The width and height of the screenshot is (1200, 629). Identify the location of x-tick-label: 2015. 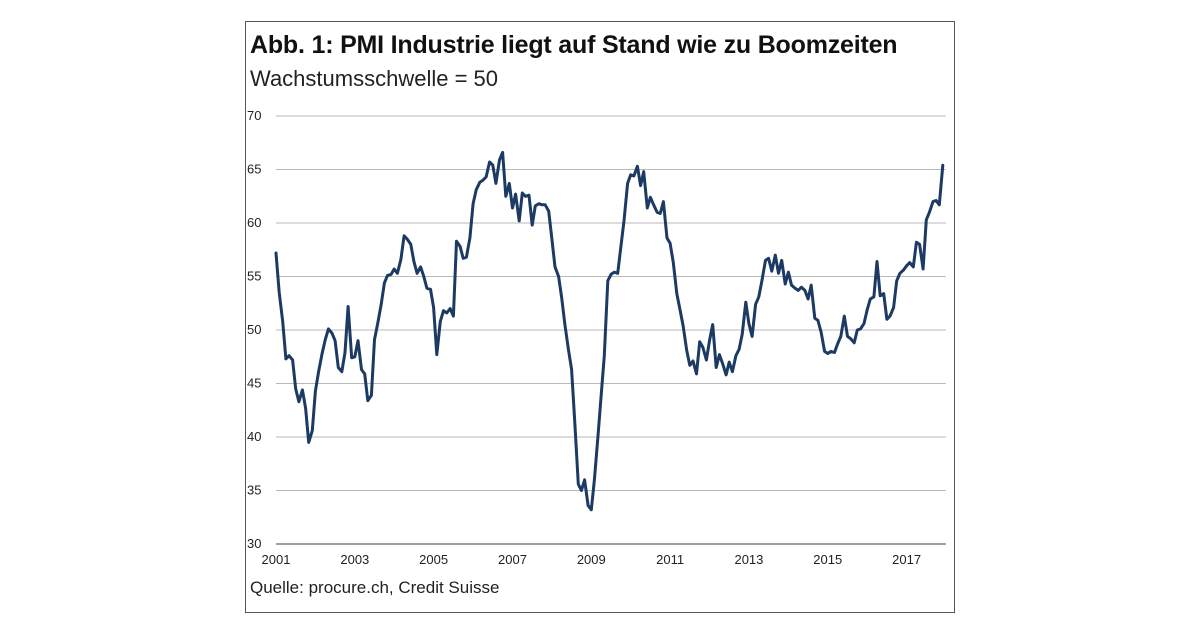
(827, 559).